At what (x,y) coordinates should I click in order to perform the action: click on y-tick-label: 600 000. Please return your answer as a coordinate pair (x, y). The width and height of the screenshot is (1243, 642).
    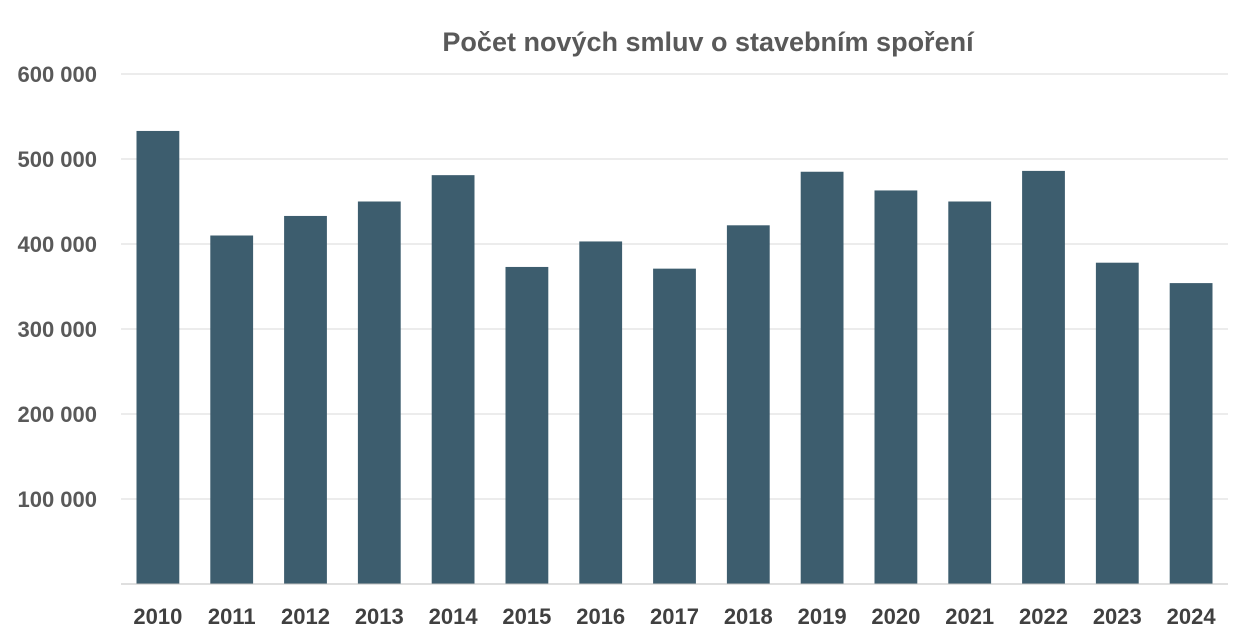
    Looking at the image, I should click on (57, 74).